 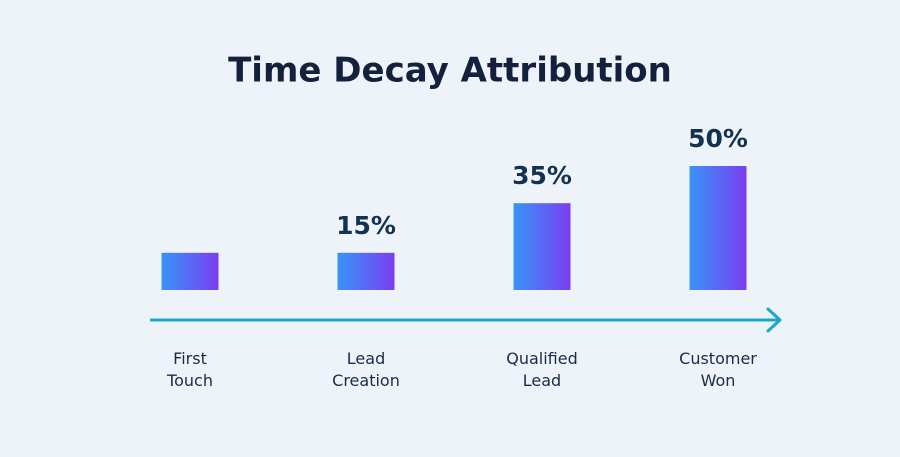 I want to click on axis-arrow, so click(x=774, y=320).